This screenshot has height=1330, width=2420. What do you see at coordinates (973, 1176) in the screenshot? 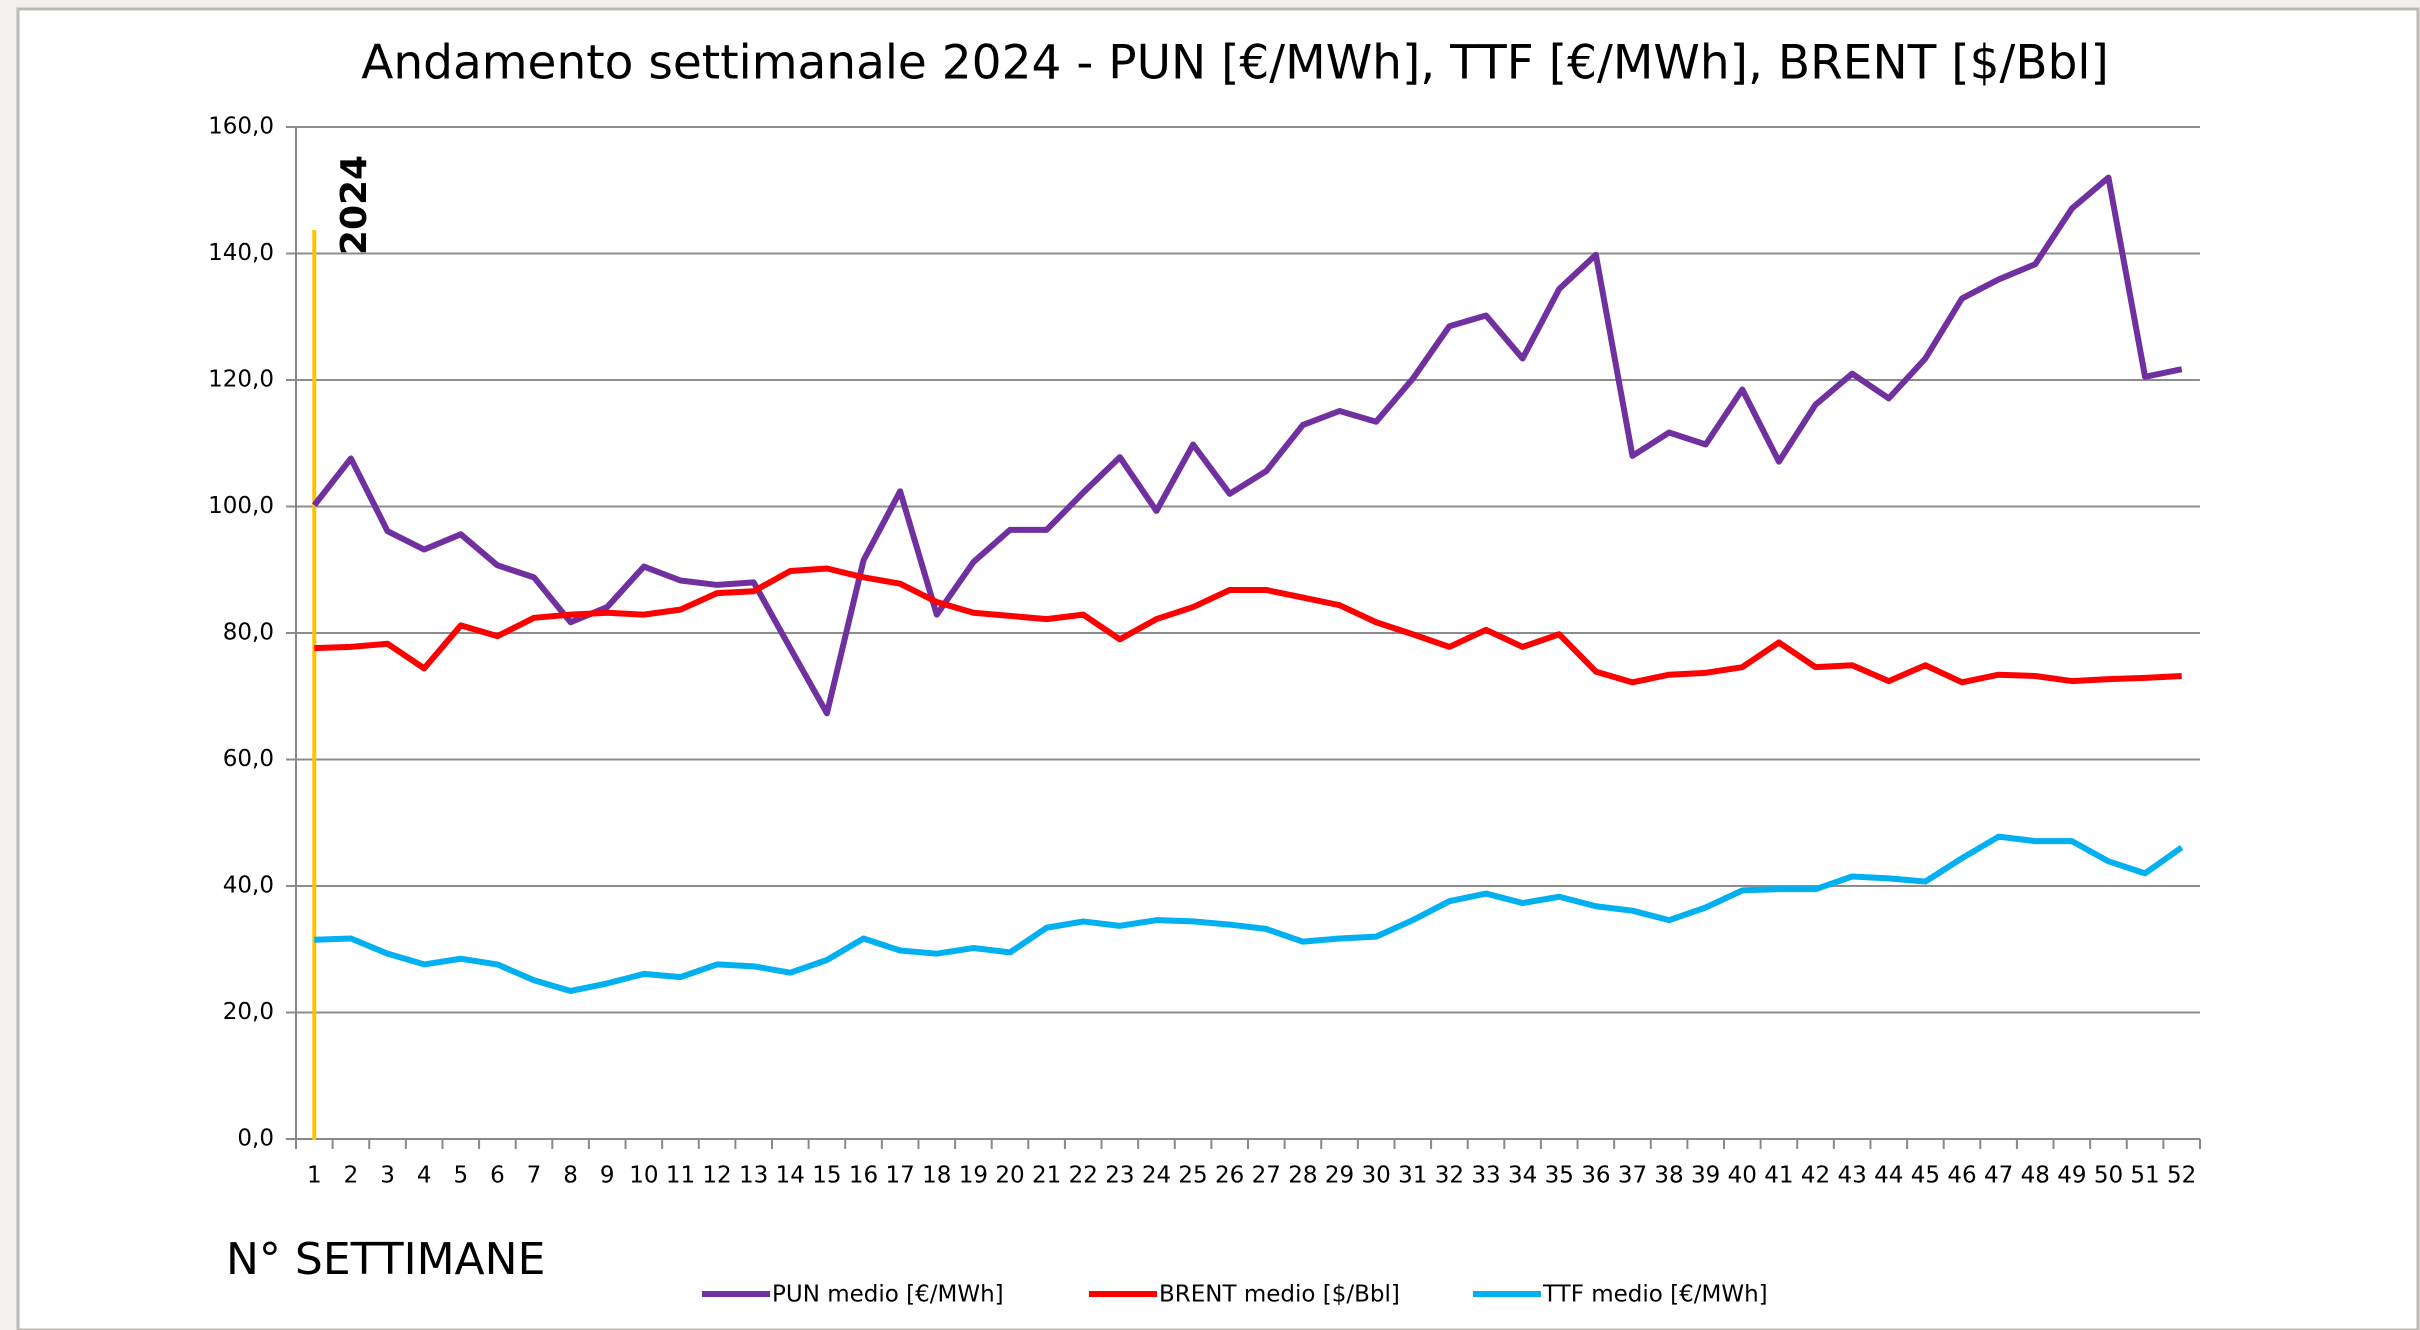
I see `x-tick-label: 19` at bounding box center [973, 1176].